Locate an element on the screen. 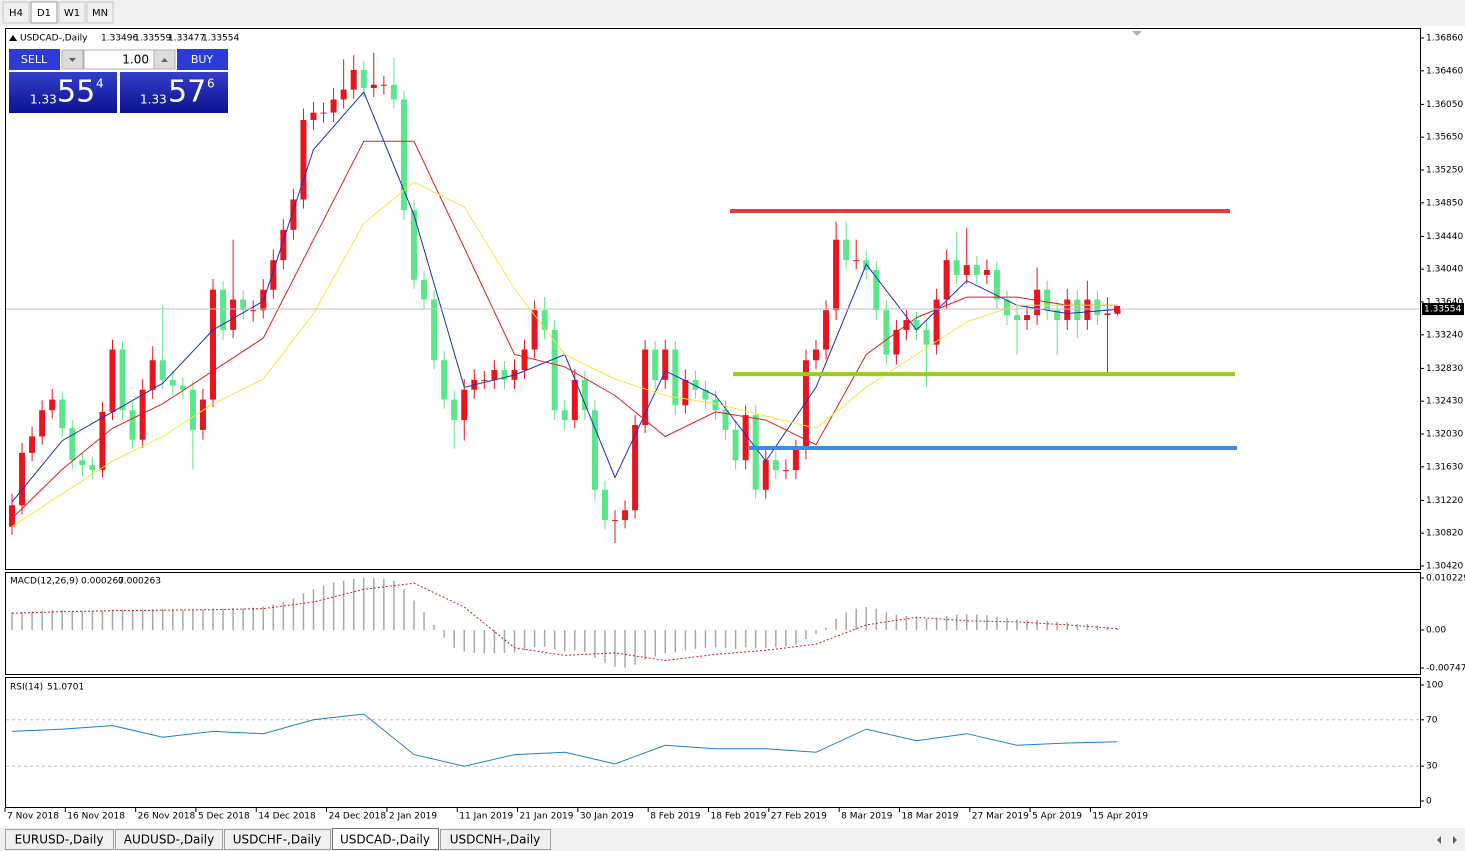 The image size is (1465, 851). collapse-icon is located at coordinates (13, 38).